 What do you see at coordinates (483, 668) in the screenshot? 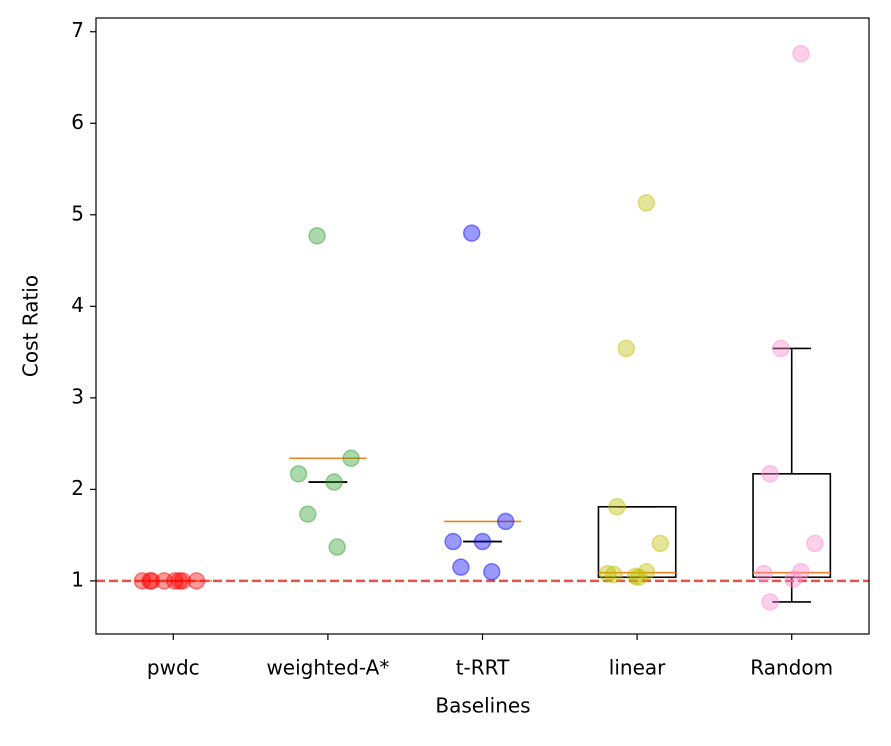
I see `x-tick-label: t-RRT` at bounding box center [483, 668].